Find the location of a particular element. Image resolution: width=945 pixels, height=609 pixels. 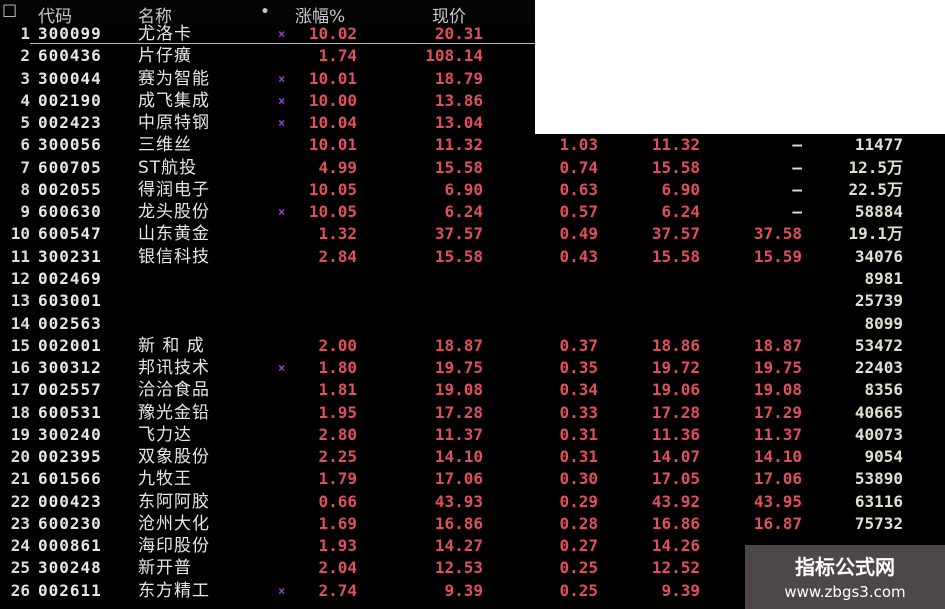

table-row: 11 300231 银信科技 2.84 15.58 0.43 15.58 15.59 34076 is located at coordinates (472, 257).